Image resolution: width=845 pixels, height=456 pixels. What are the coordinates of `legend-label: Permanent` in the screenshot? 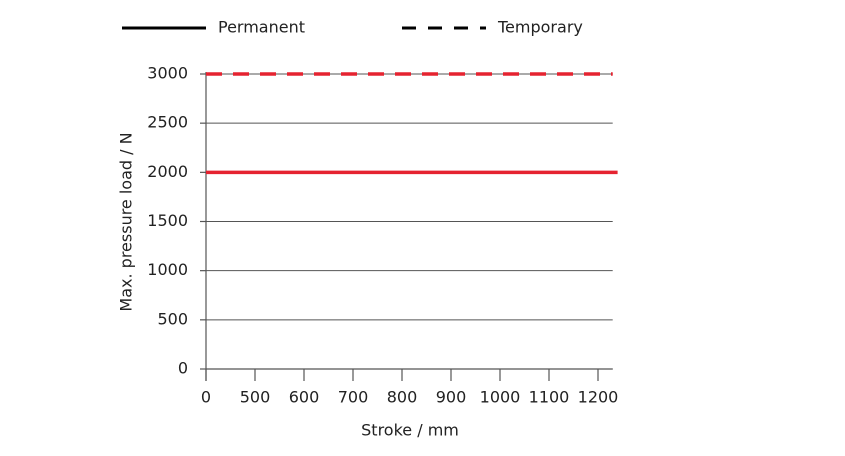 It's located at (261, 27).